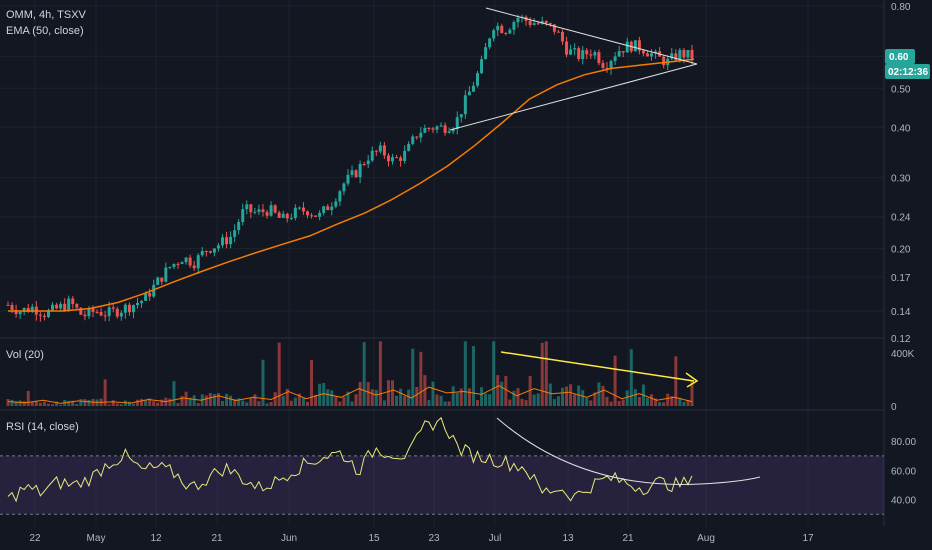 The height and width of the screenshot is (550, 932). What do you see at coordinates (901, 128) in the screenshot?
I see `price-tick-label: 0.40` at bounding box center [901, 128].